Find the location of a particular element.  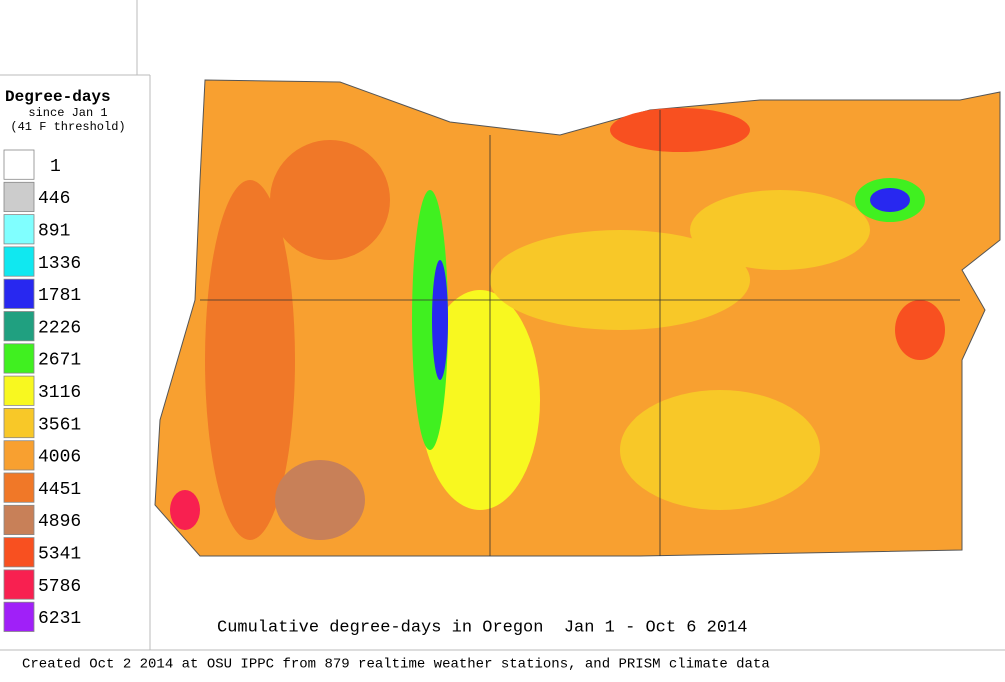

legend-label: 2671 is located at coordinates (59, 361).